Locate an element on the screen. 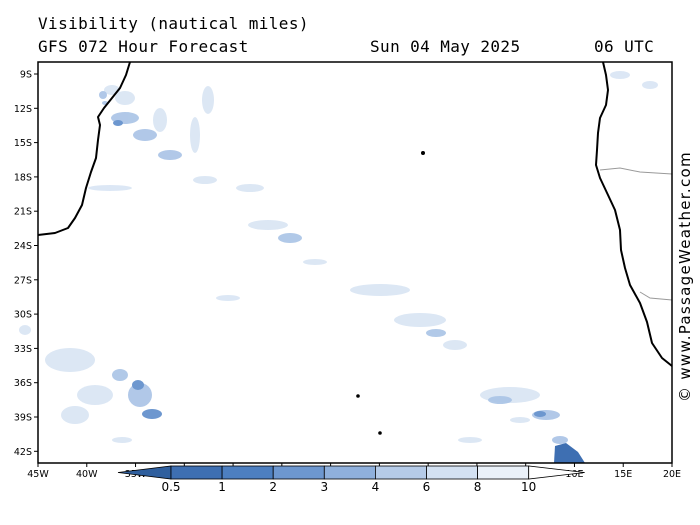 The width and height of the screenshot is (700, 525). visibility-legend: 0.5 1 2 3 4 6 8 10 is located at coordinates (351, 479).